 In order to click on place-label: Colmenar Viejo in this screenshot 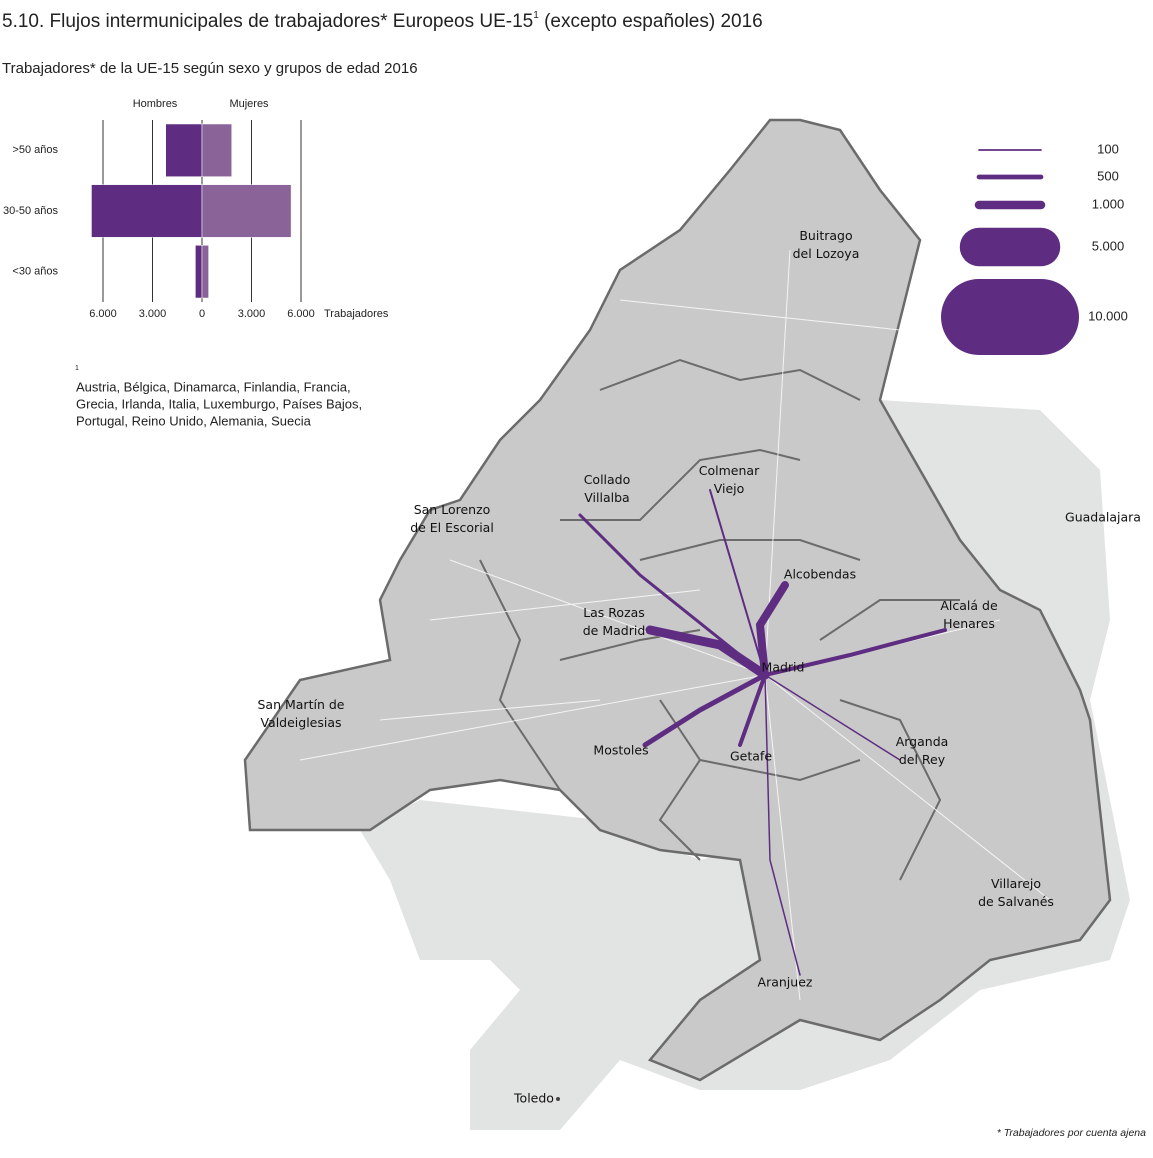, I will do `click(729, 479)`.